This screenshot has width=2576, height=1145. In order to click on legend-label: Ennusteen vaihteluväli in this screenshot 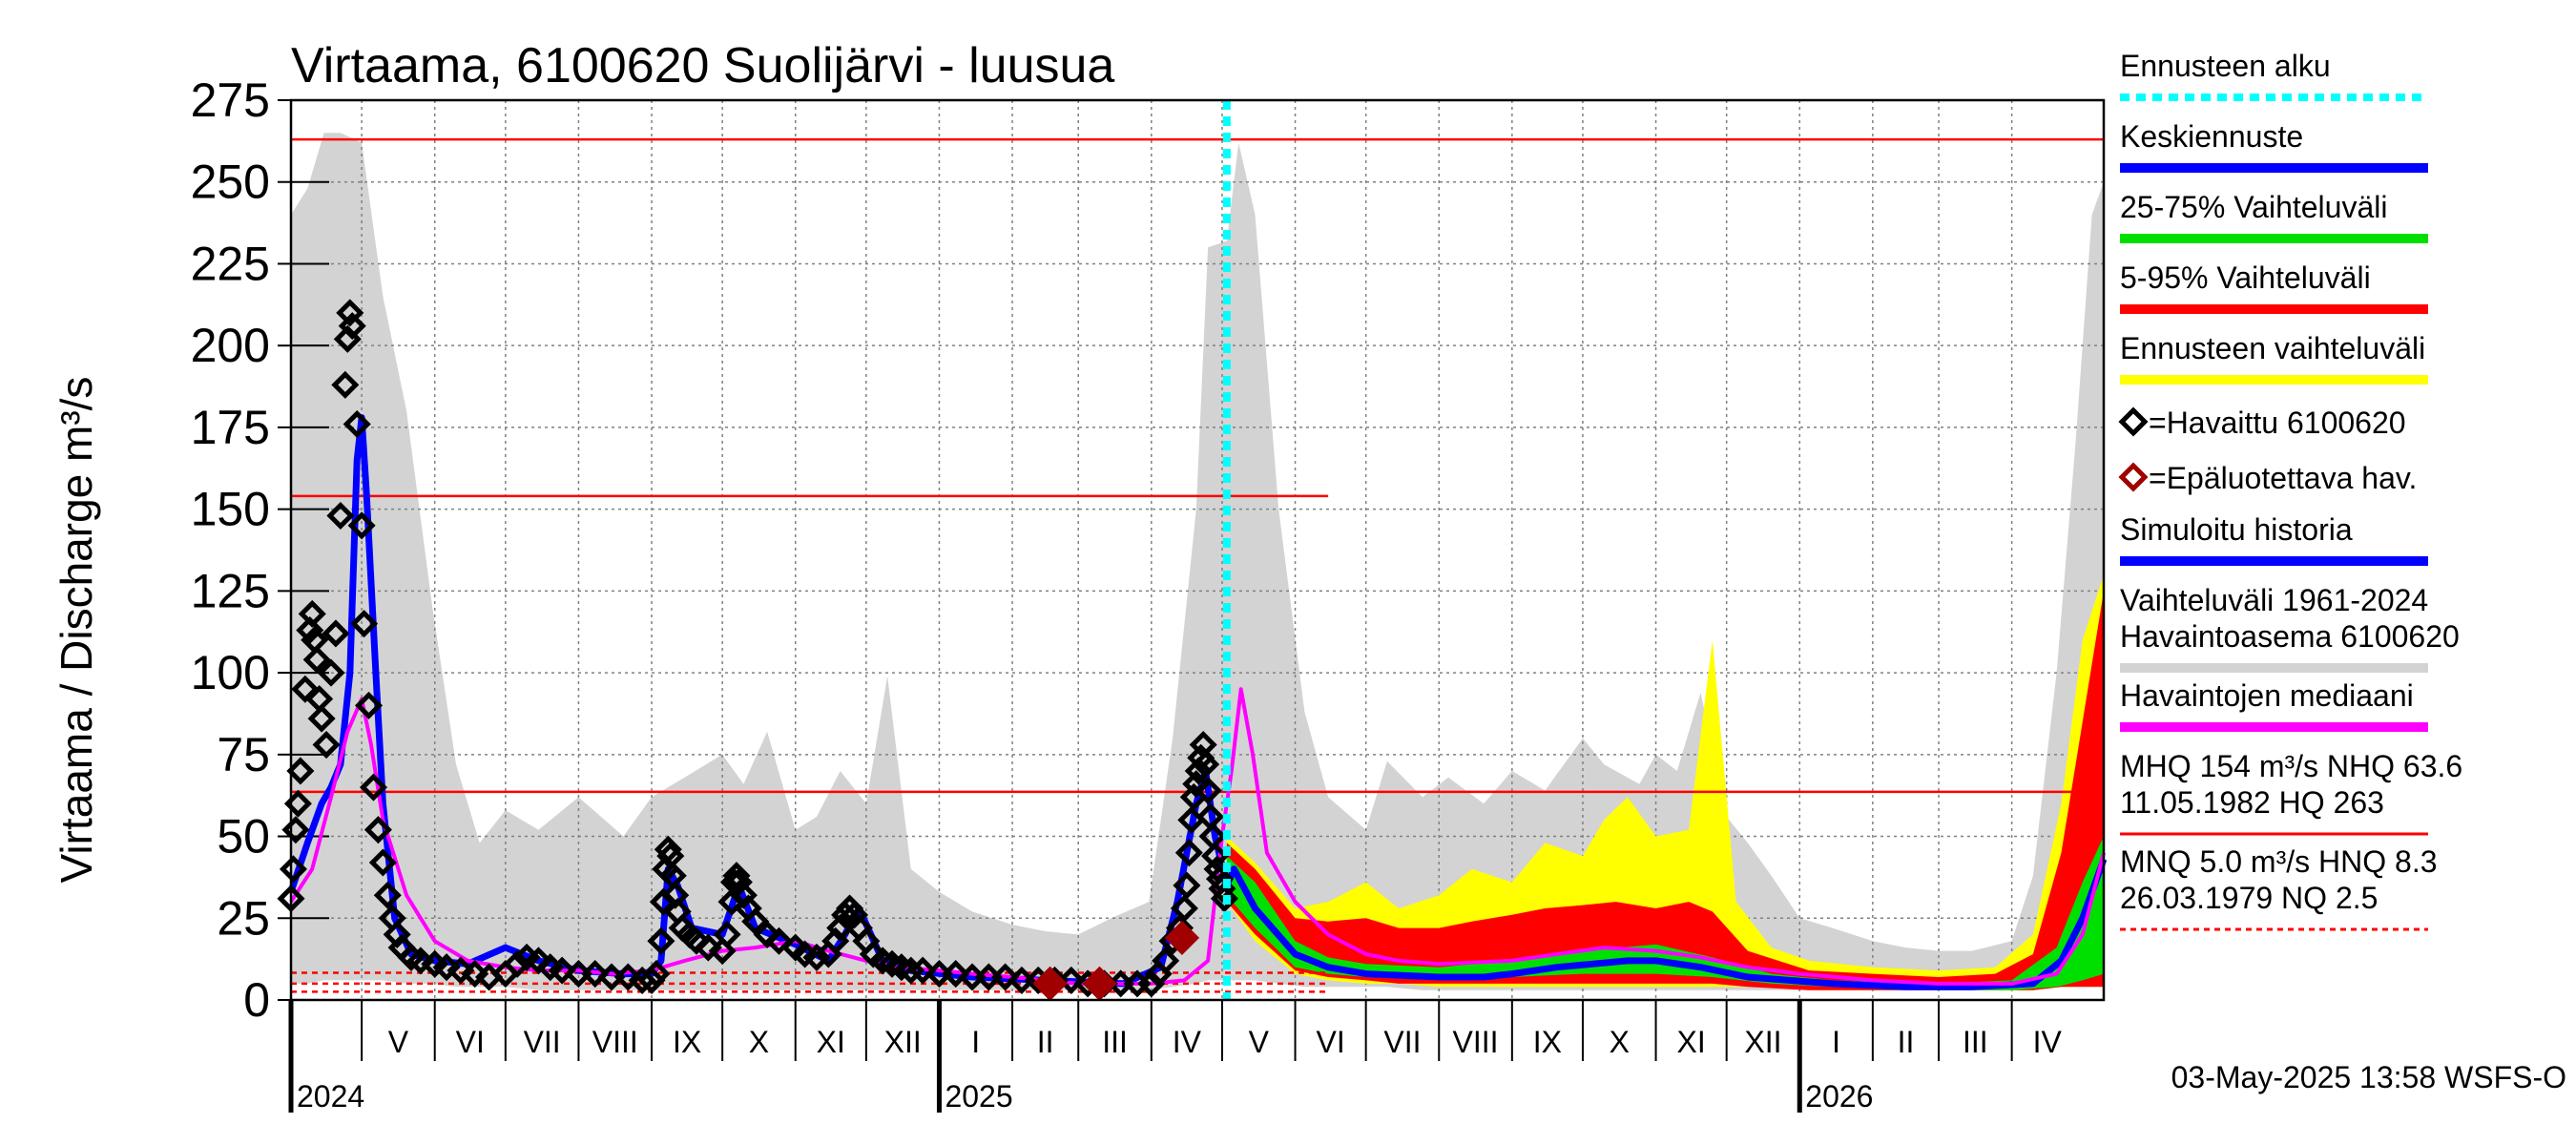, I will do `click(2272, 348)`.